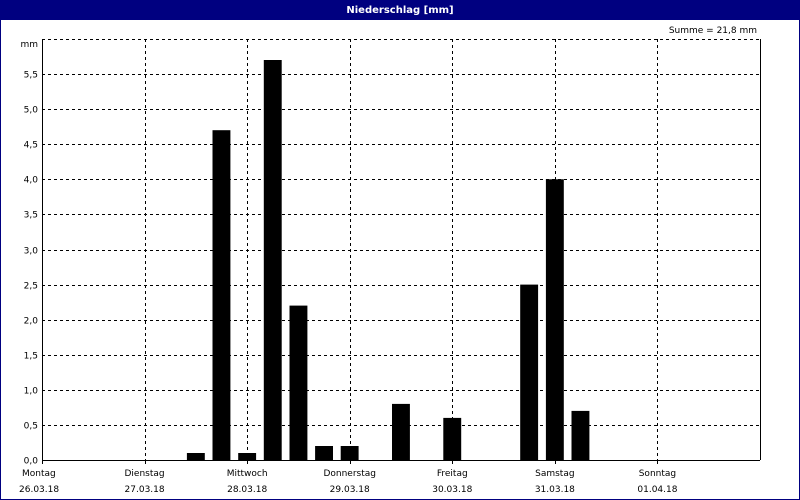  What do you see at coordinates (452, 474) in the screenshot?
I see `x-tick-day: Freitag` at bounding box center [452, 474].